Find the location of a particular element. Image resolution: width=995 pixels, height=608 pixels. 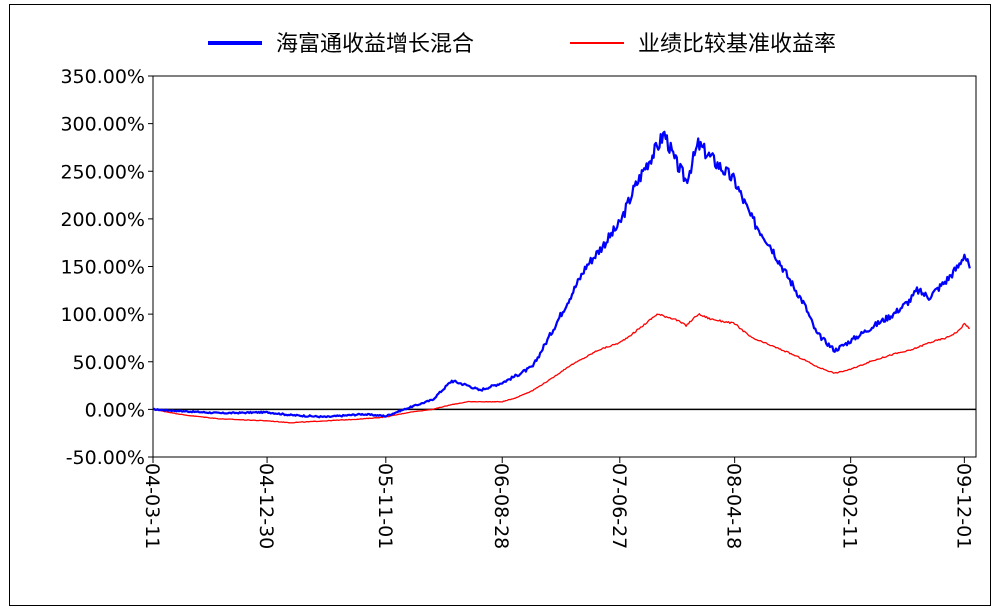

legend: 海富通收益增长混合 业绩比较基准收益率 is located at coordinates (522, 44).